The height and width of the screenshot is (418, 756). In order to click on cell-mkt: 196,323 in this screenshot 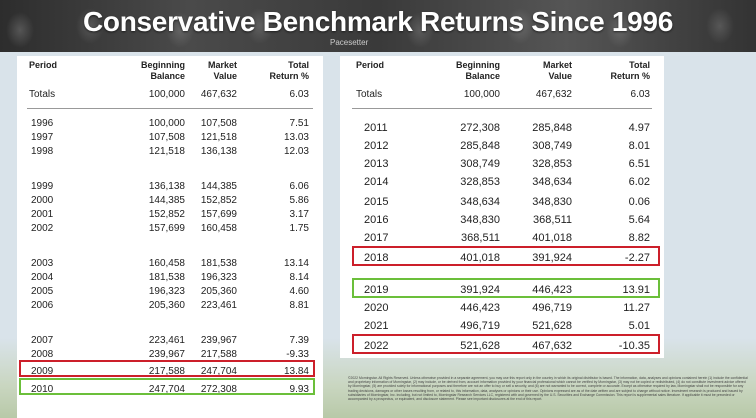, I will do `click(218, 277)`.